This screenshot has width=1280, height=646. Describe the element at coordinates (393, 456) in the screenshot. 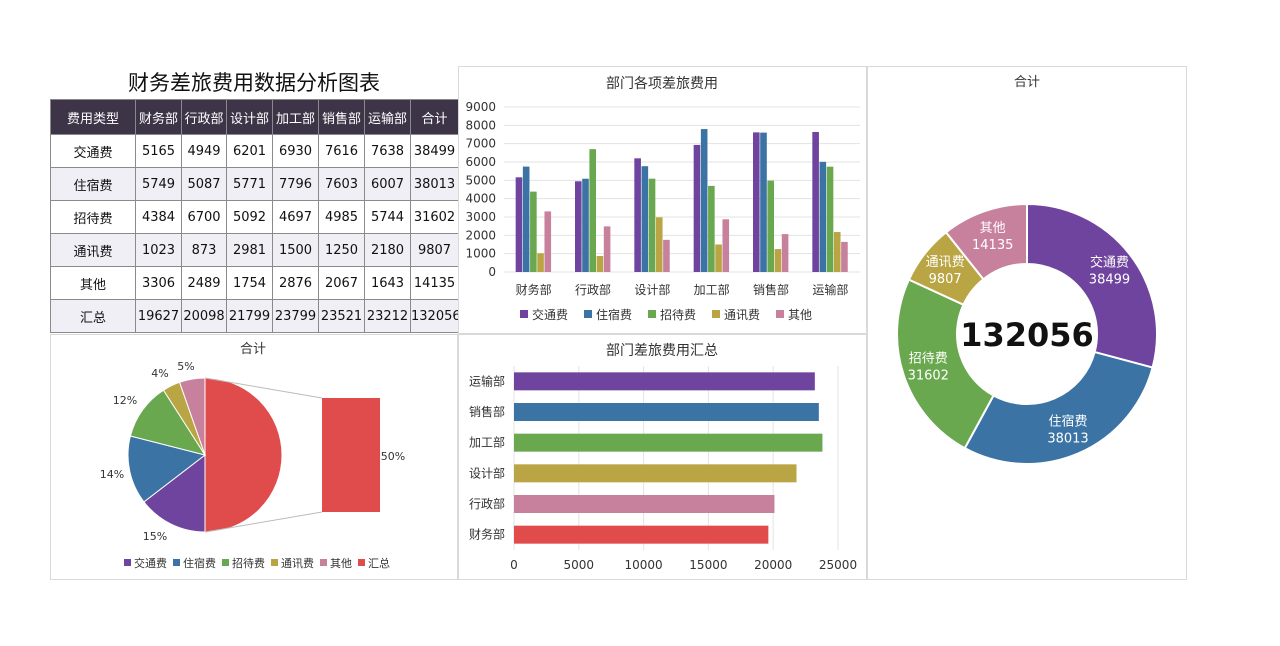

I see `pie-percent-label: 50%` at that location.